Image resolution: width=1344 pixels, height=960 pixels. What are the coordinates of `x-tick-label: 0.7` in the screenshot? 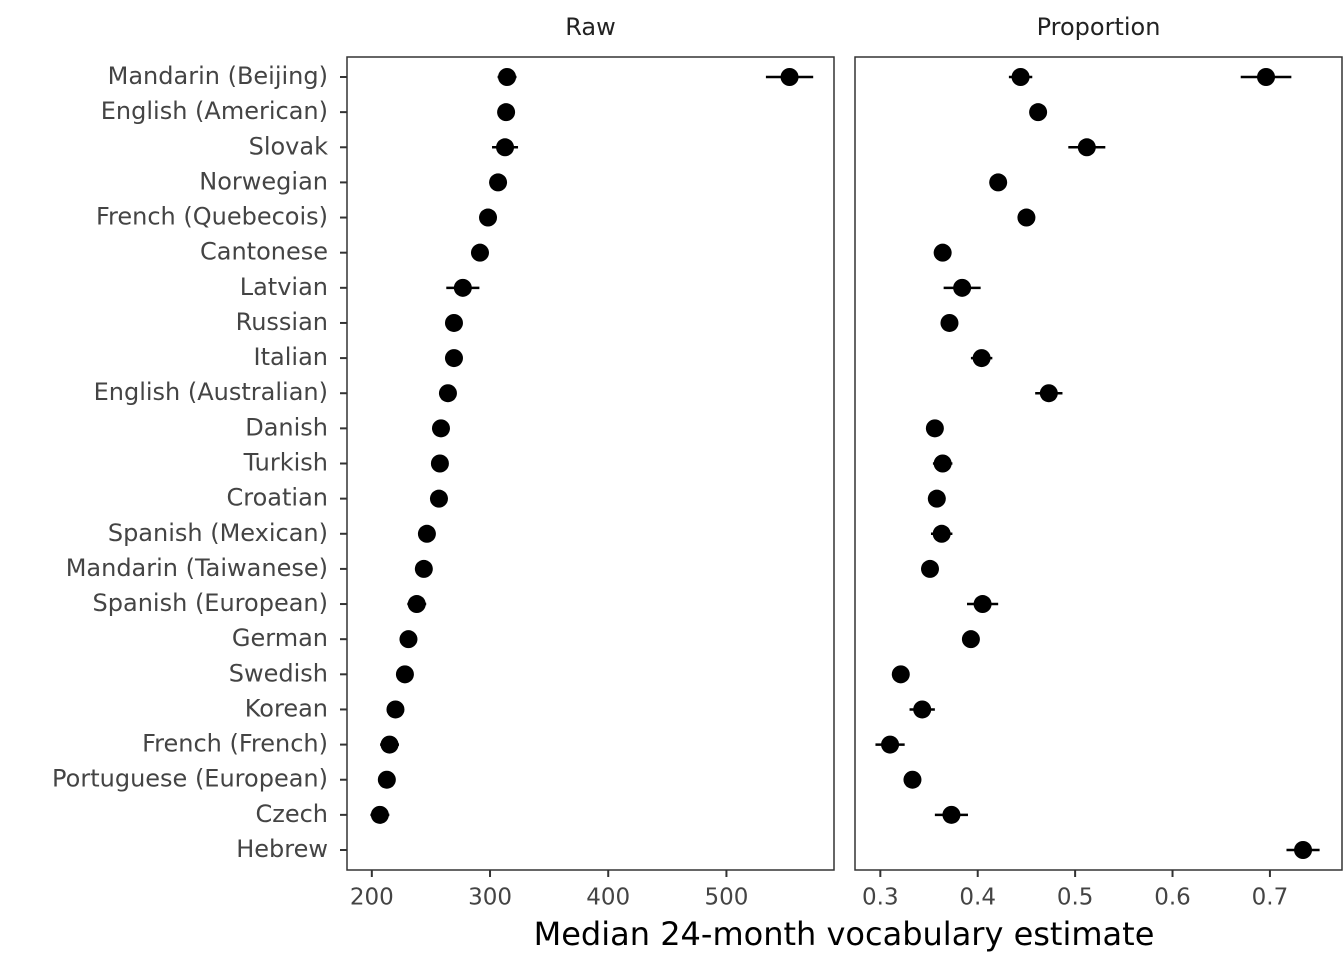 It's located at (1270, 898).